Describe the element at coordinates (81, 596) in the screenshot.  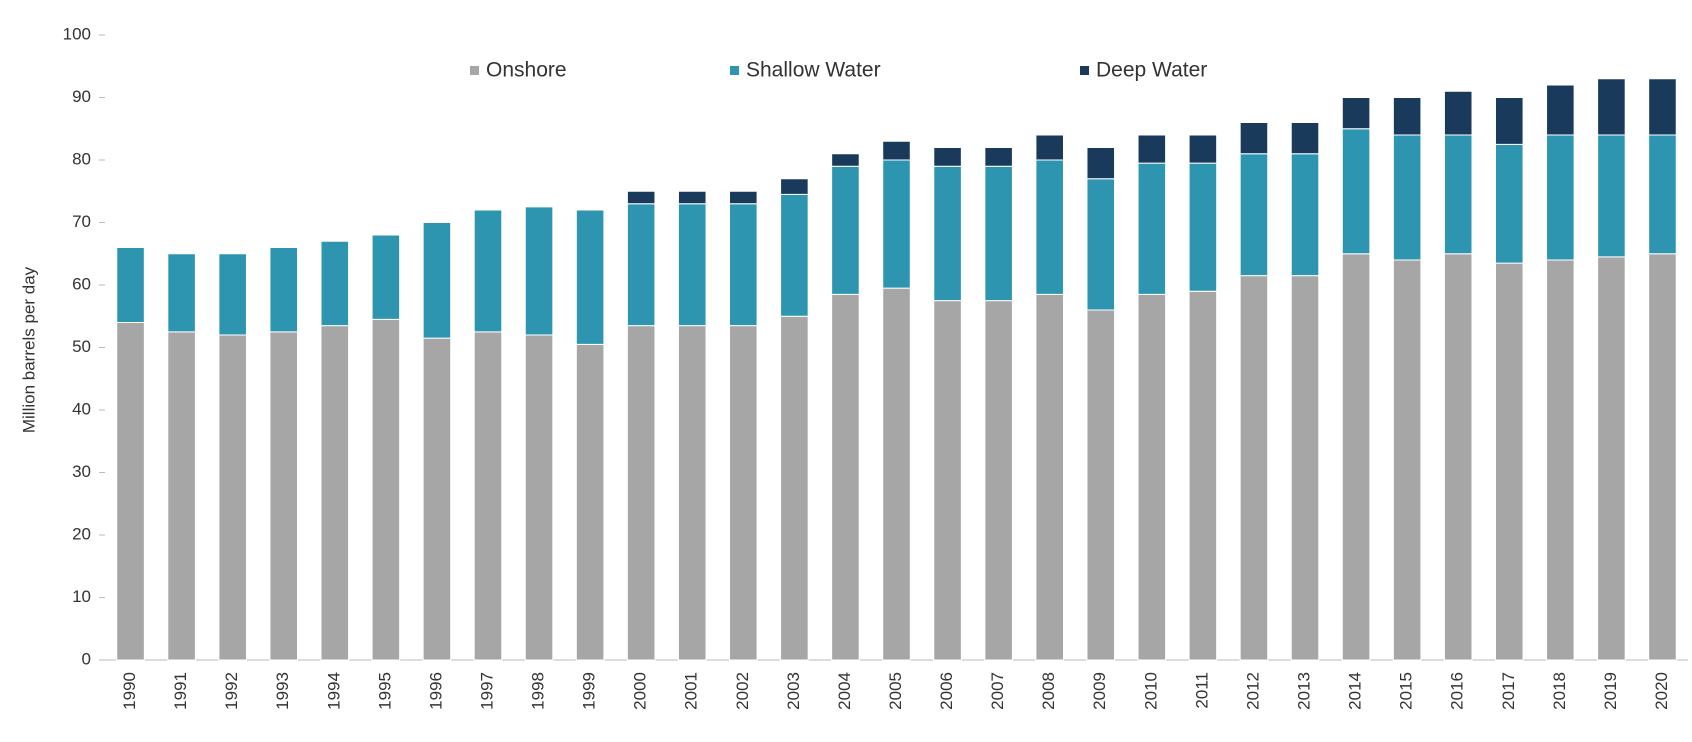
I see `y-tick-label: 10` at that location.